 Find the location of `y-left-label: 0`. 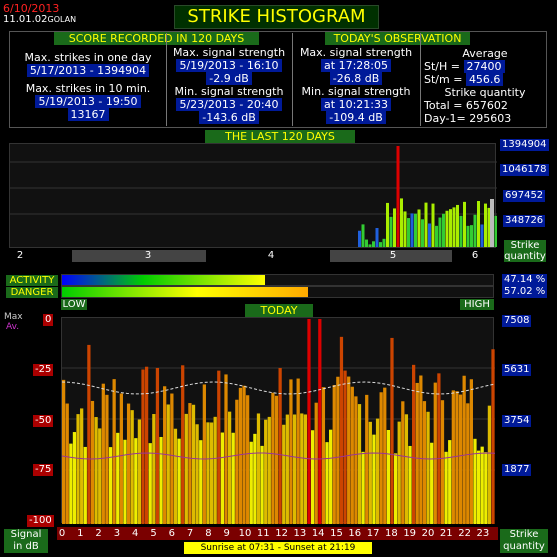

y-left-label: 0 is located at coordinates (48, 320).